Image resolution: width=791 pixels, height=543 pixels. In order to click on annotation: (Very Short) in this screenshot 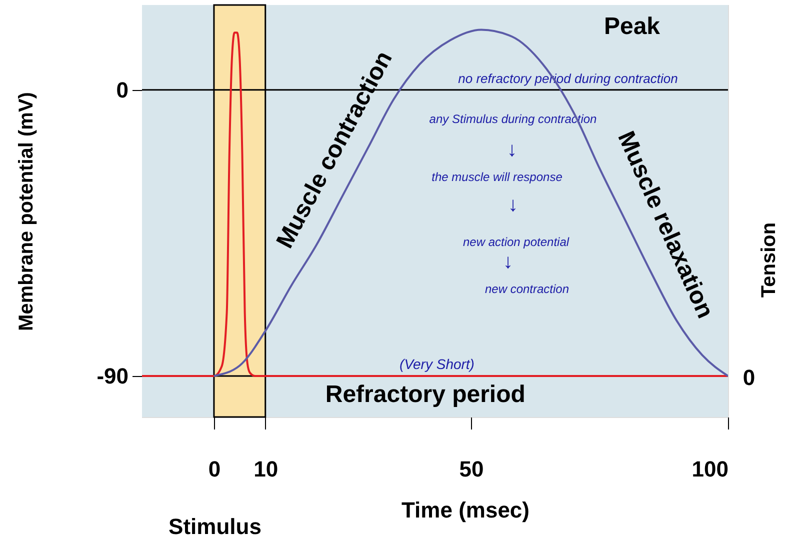, I will do `click(437, 364)`.